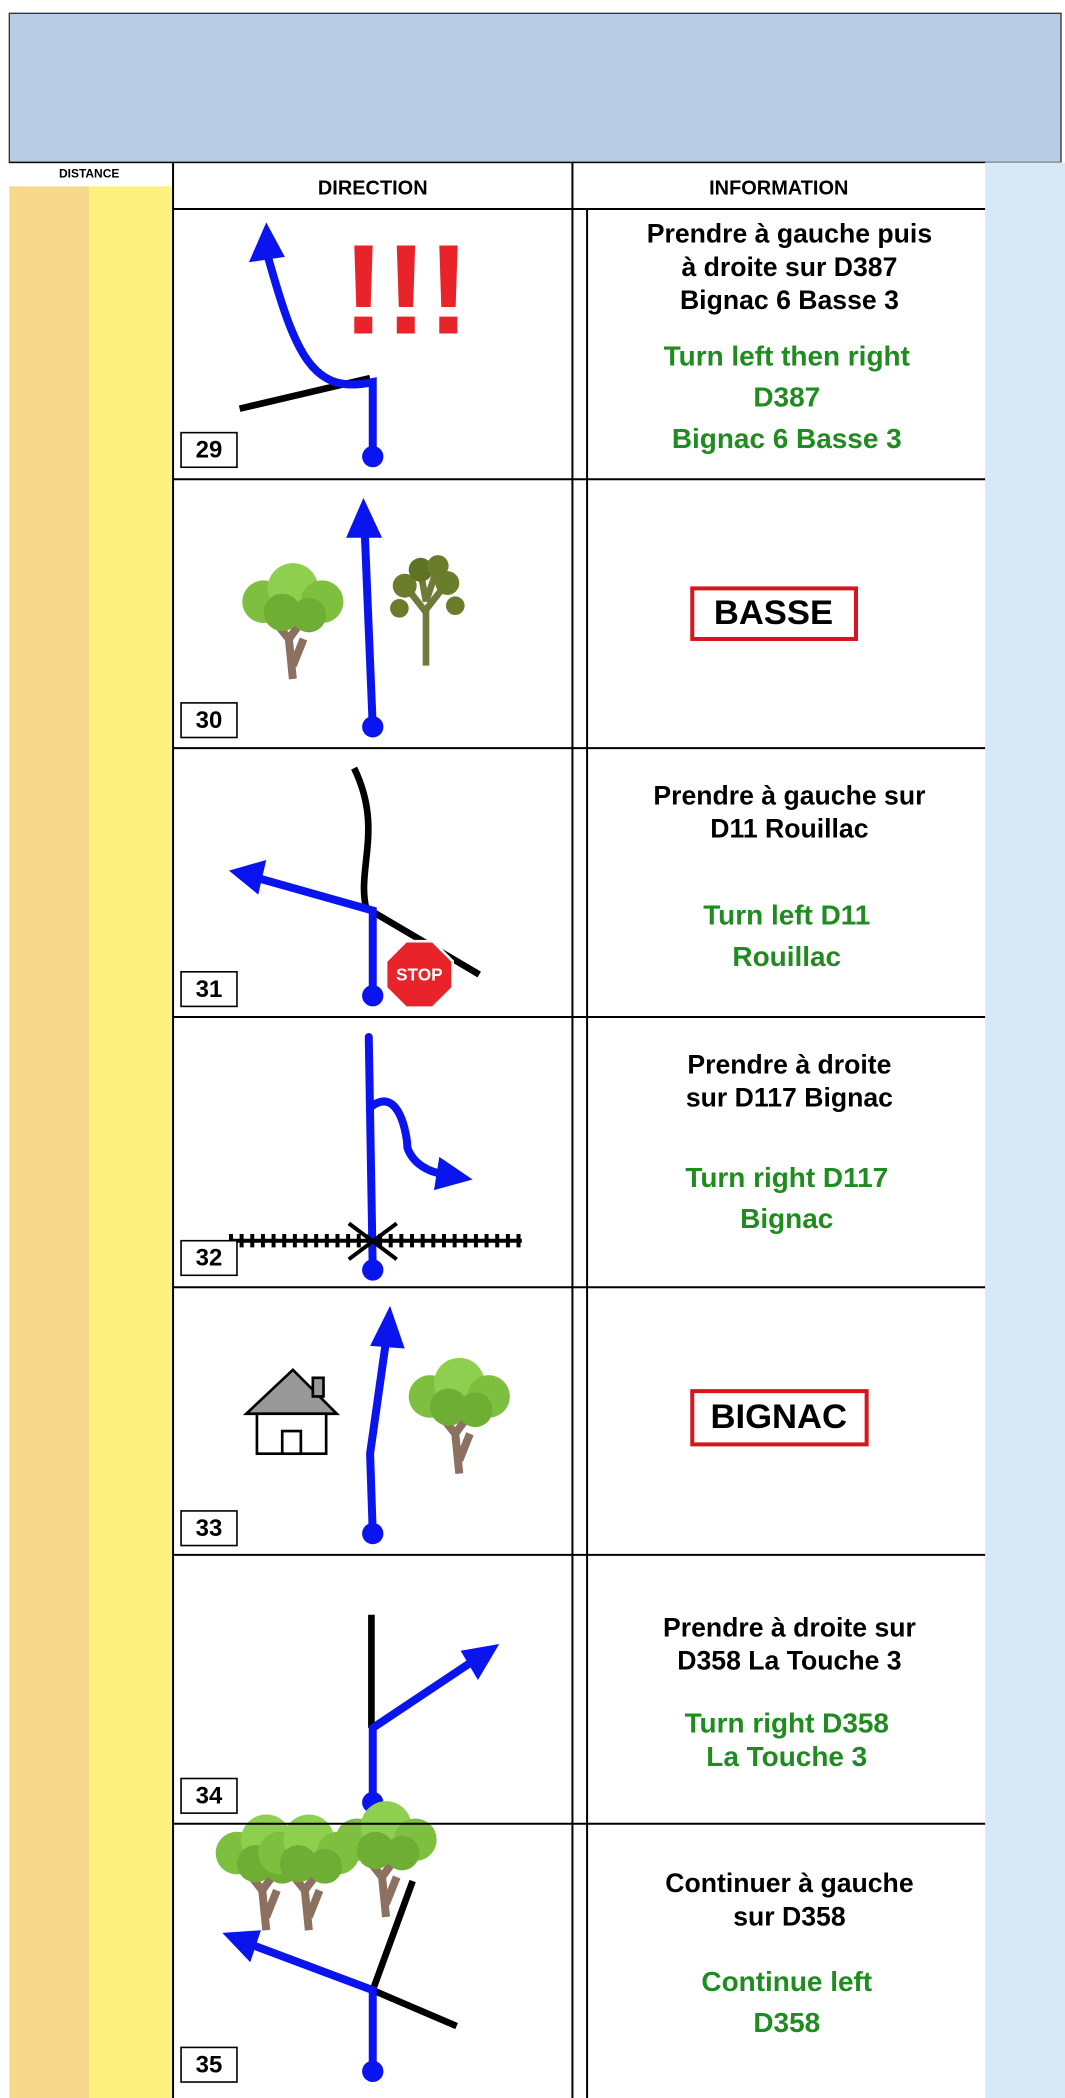 The height and width of the screenshot is (2098, 1065). What do you see at coordinates (786, 1756) in the screenshot?
I see `instruction-en: La Touche 3` at bounding box center [786, 1756].